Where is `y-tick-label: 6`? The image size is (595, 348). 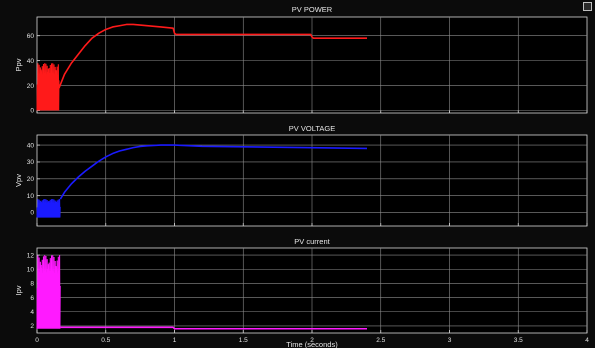
y-tick-label: 6 is located at coordinates (32, 298).